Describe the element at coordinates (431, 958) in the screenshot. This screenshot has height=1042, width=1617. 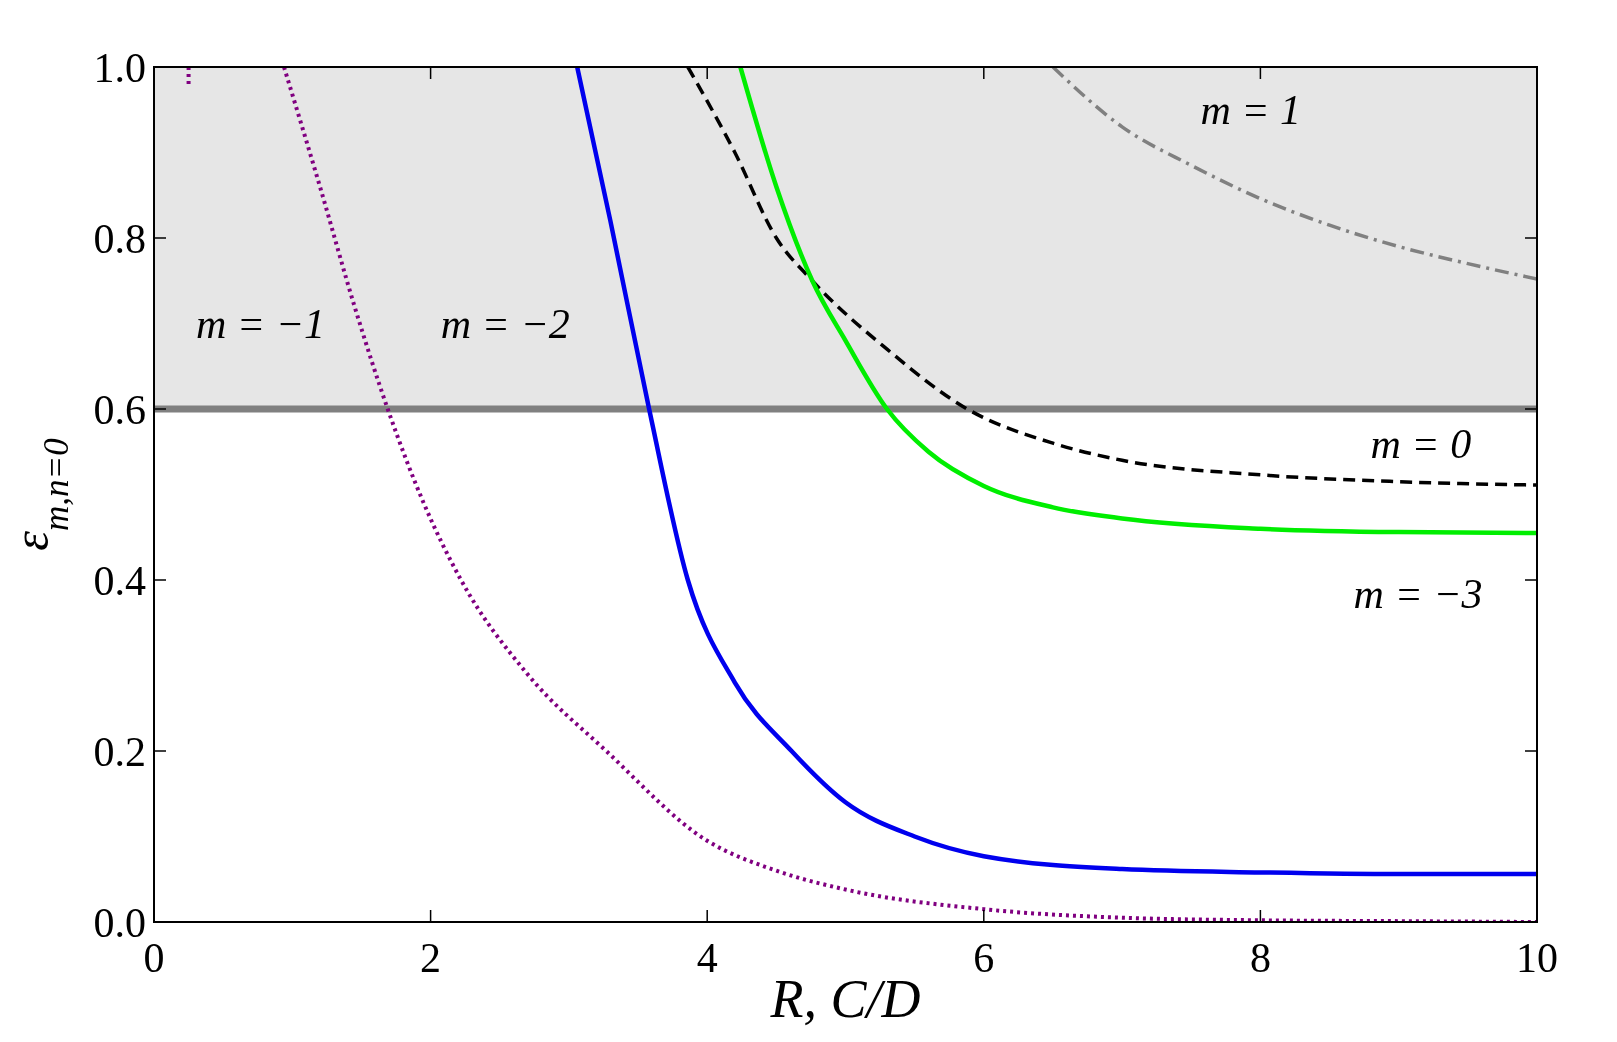
I see `x-tick-label: 2` at that location.